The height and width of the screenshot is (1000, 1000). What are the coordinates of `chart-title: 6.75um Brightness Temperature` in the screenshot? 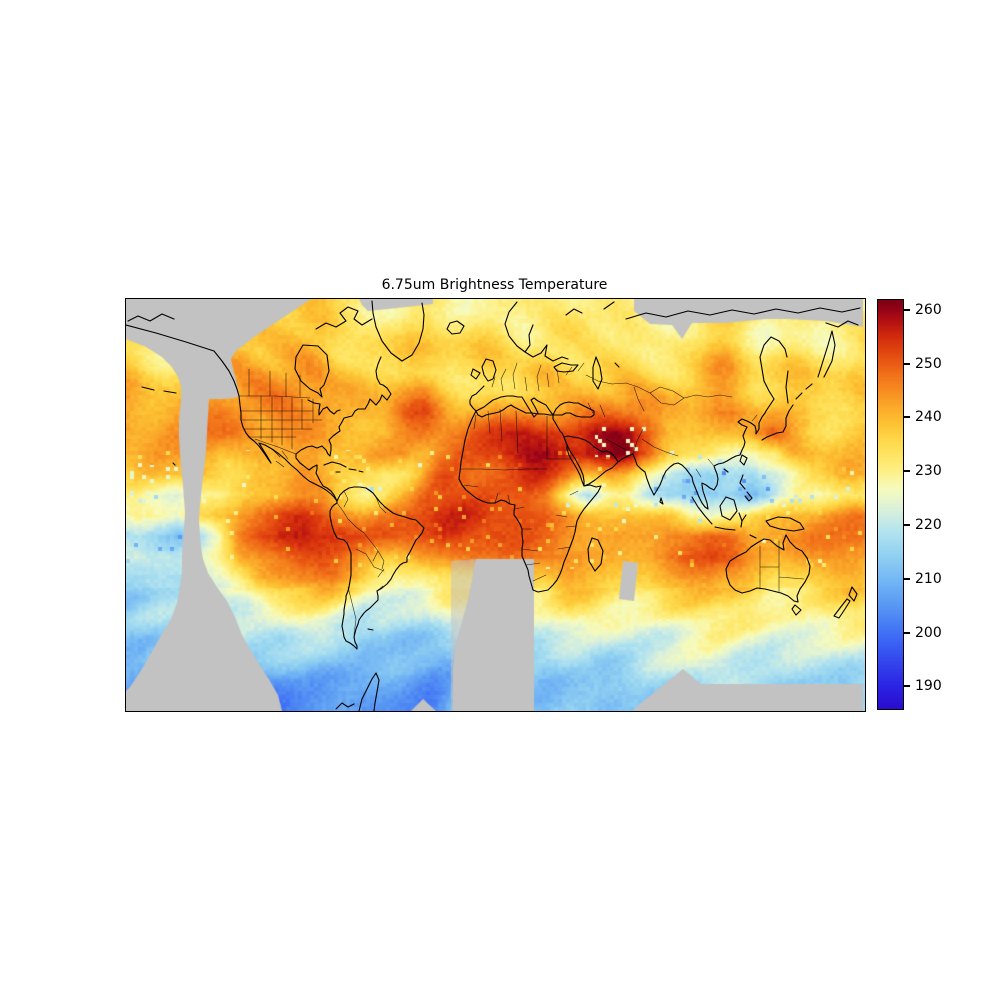 It's located at (494, 285).